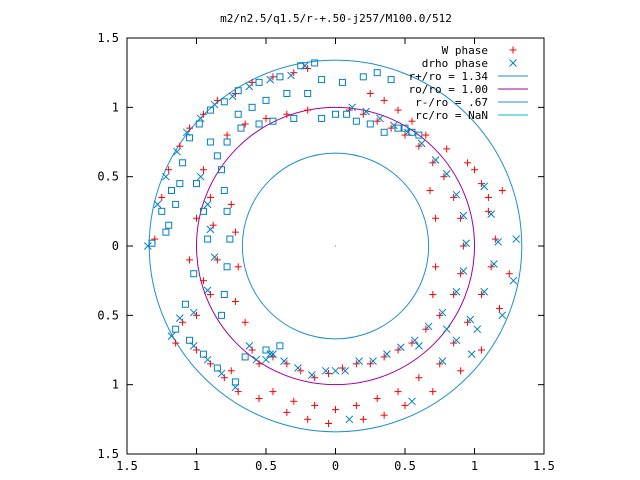 Image resolution: width=640 pixels, height=480 pixels. I want to click on x-tick-label: 0.5, so click(405, 466).